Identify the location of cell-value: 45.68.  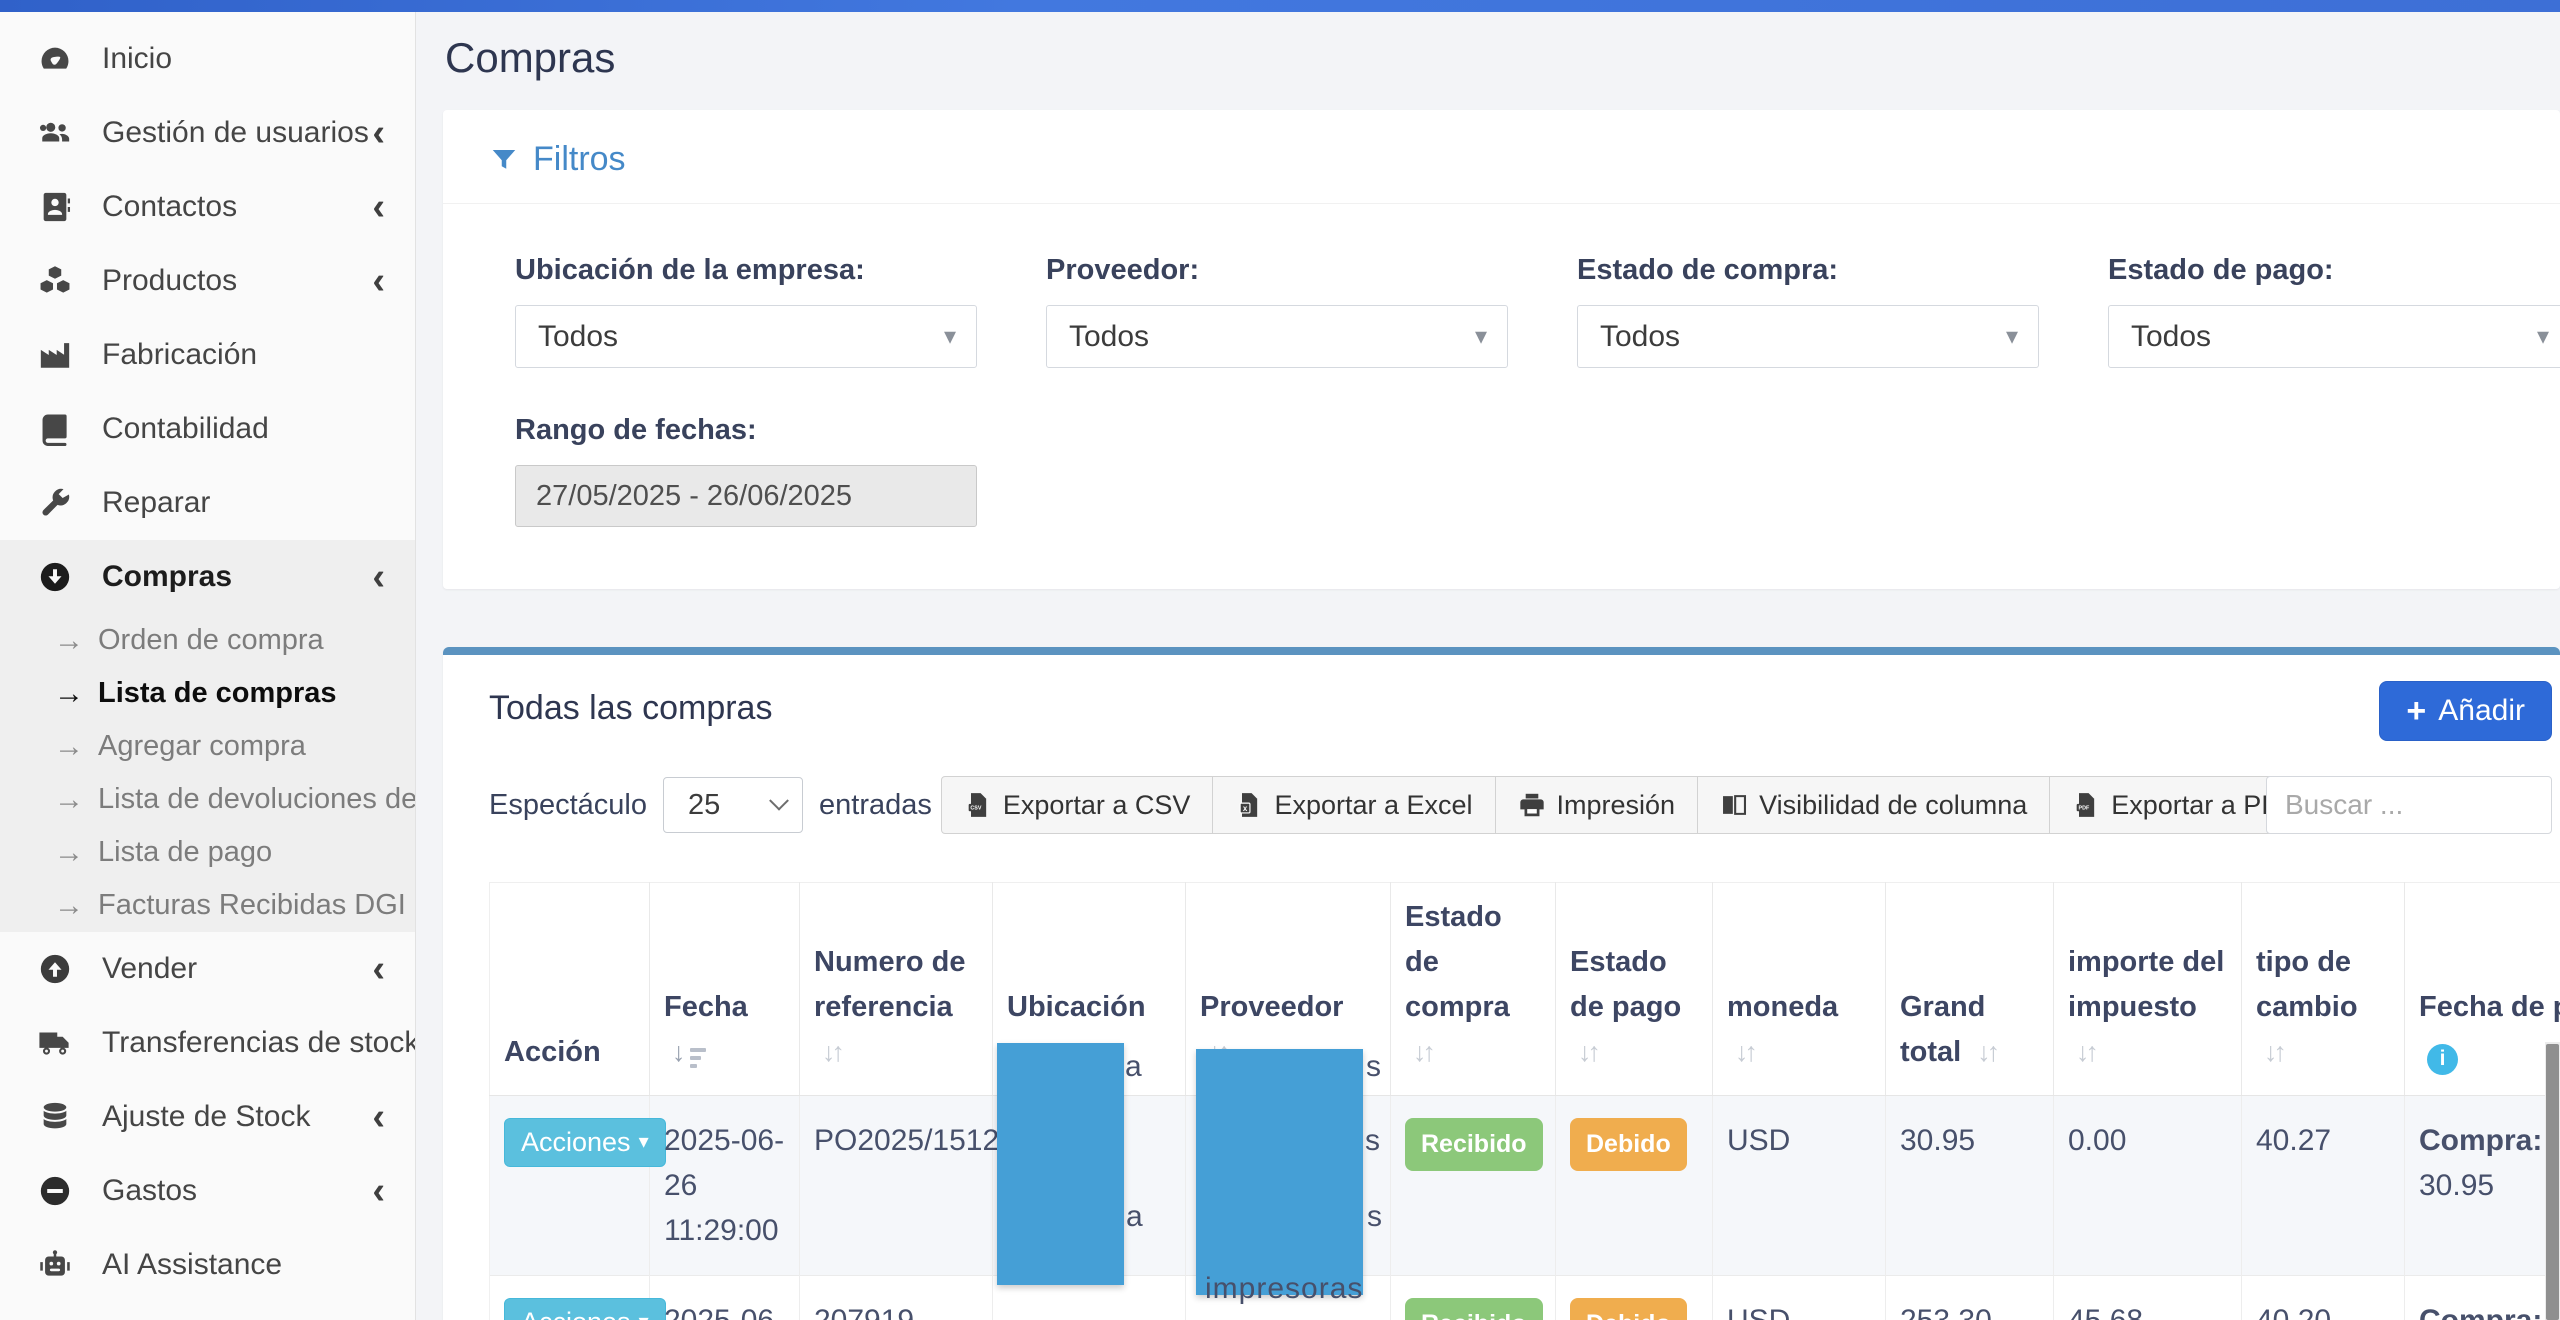
(2105, 1312).